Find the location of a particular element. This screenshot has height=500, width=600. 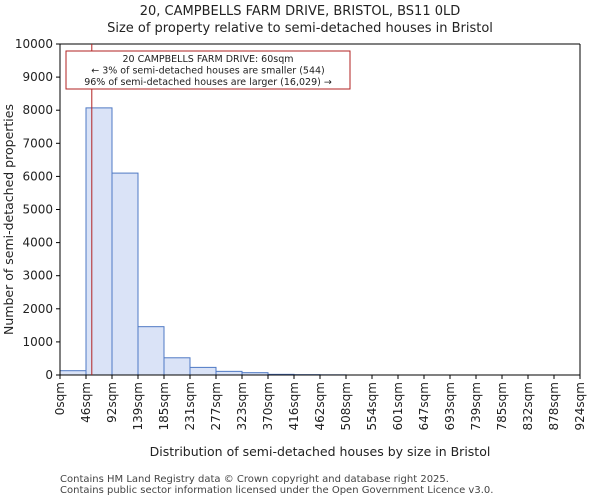

y-tick-label: 9000 is located at coordinates (37, 77).